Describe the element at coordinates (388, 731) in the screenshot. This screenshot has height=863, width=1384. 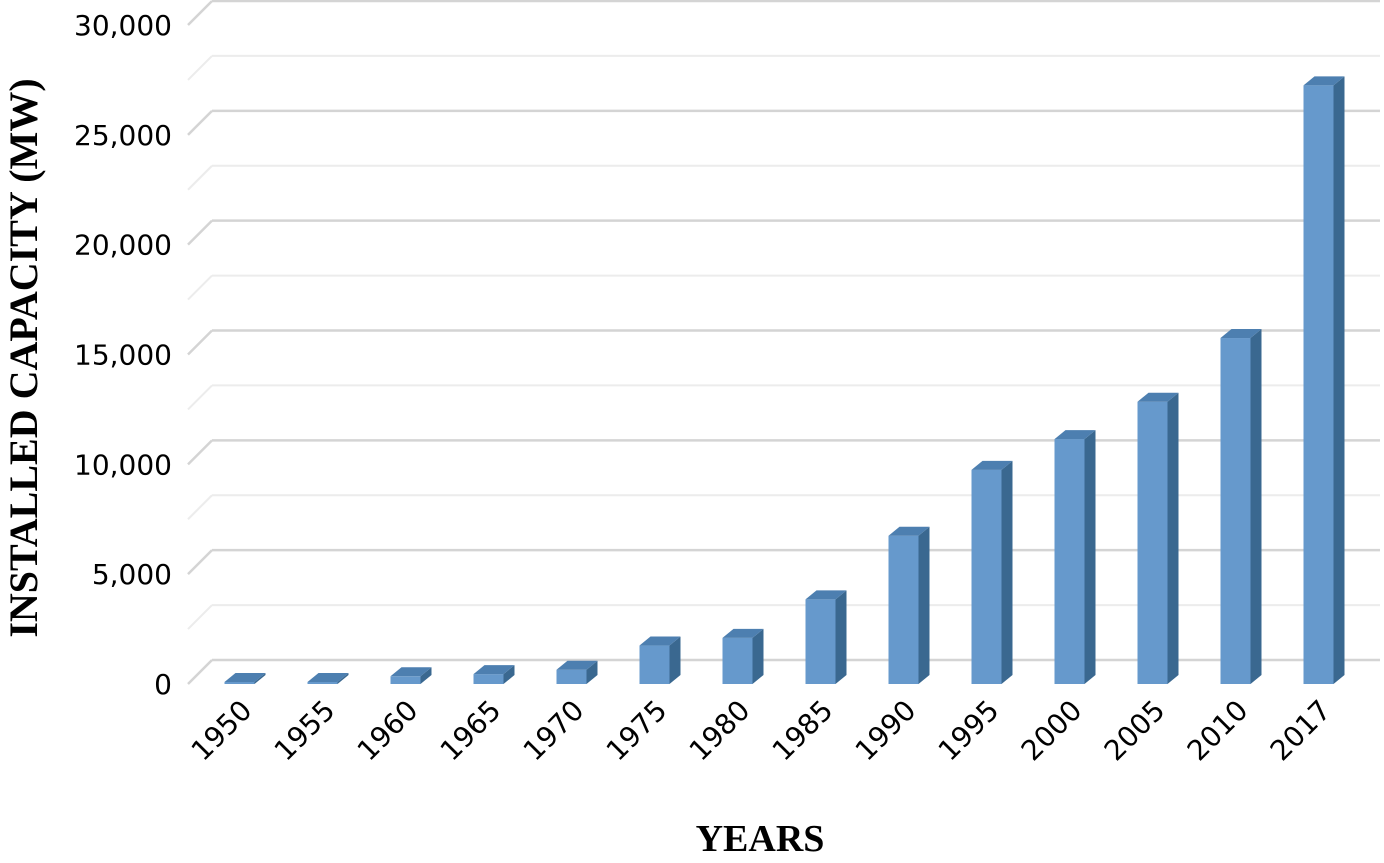
I see `x-tick-label: 1960` at that location.